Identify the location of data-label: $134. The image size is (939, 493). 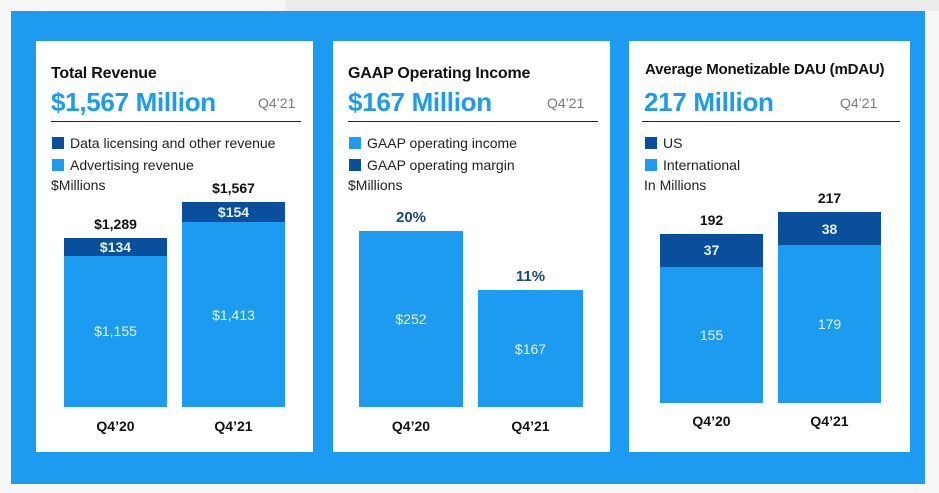
(115, 247).